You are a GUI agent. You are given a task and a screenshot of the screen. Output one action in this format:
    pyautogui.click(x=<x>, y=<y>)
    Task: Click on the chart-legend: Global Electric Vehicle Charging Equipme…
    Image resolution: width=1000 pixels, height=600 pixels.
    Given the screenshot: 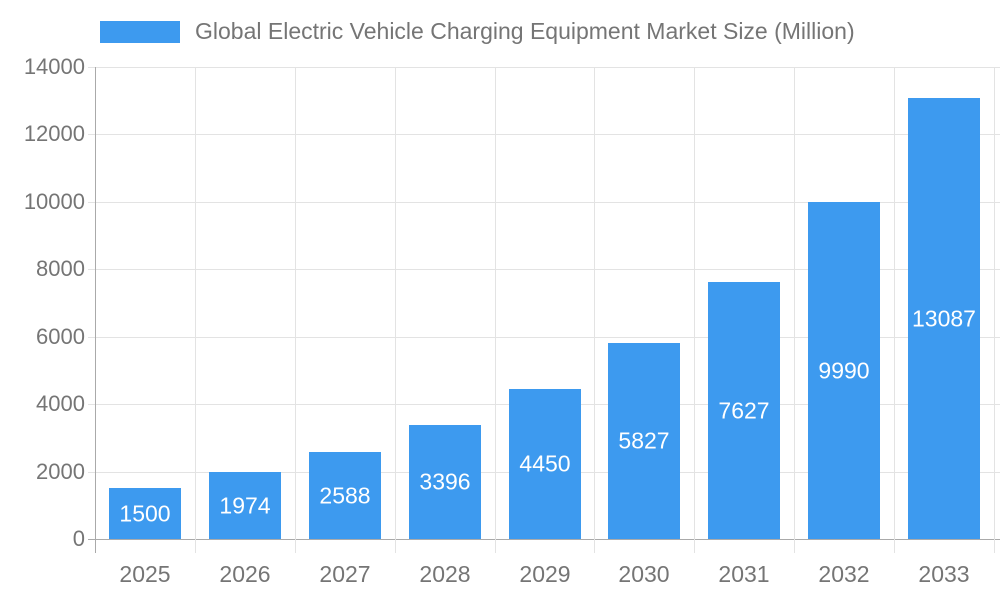 What is the action you would take?
    pyautogui.click(x=477, y=31)
    